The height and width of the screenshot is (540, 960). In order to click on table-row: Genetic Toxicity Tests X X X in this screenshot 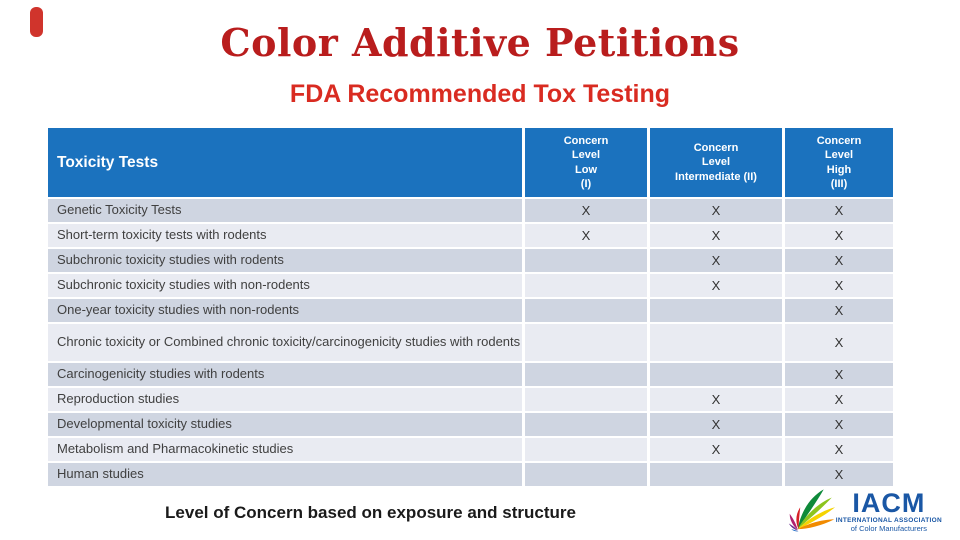, I will do `click(470, 210)`.